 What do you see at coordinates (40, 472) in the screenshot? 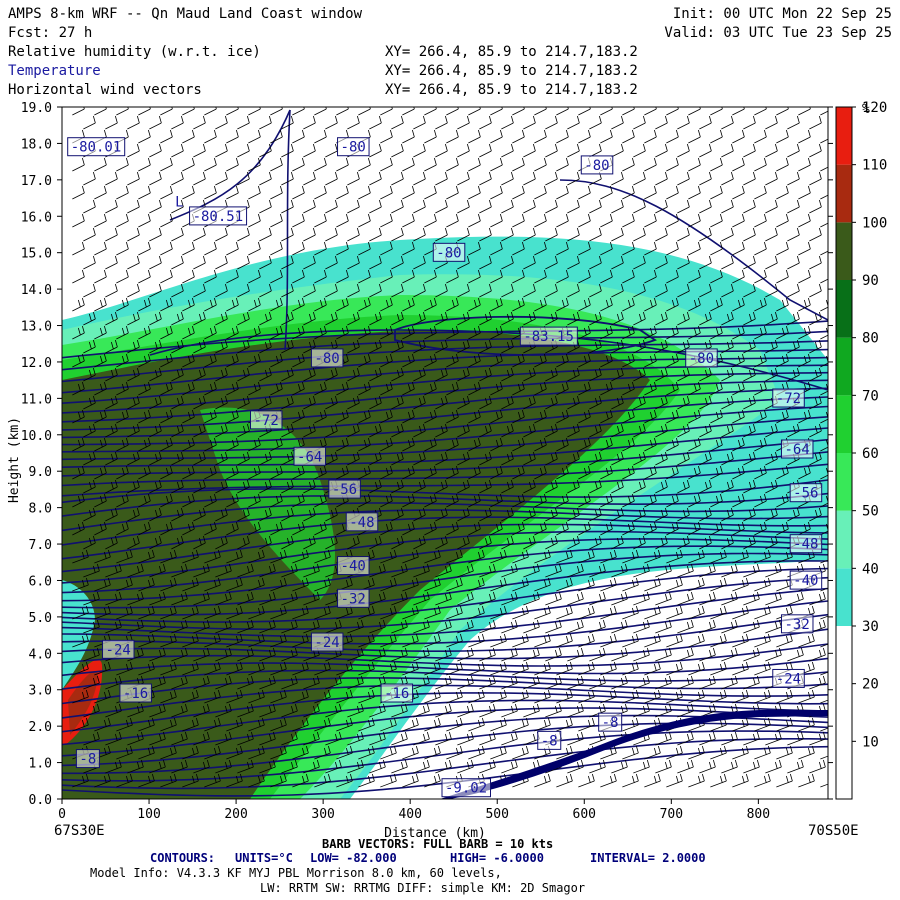
I see `y-tick-label: 9.0` at bounding box center [40, 472].